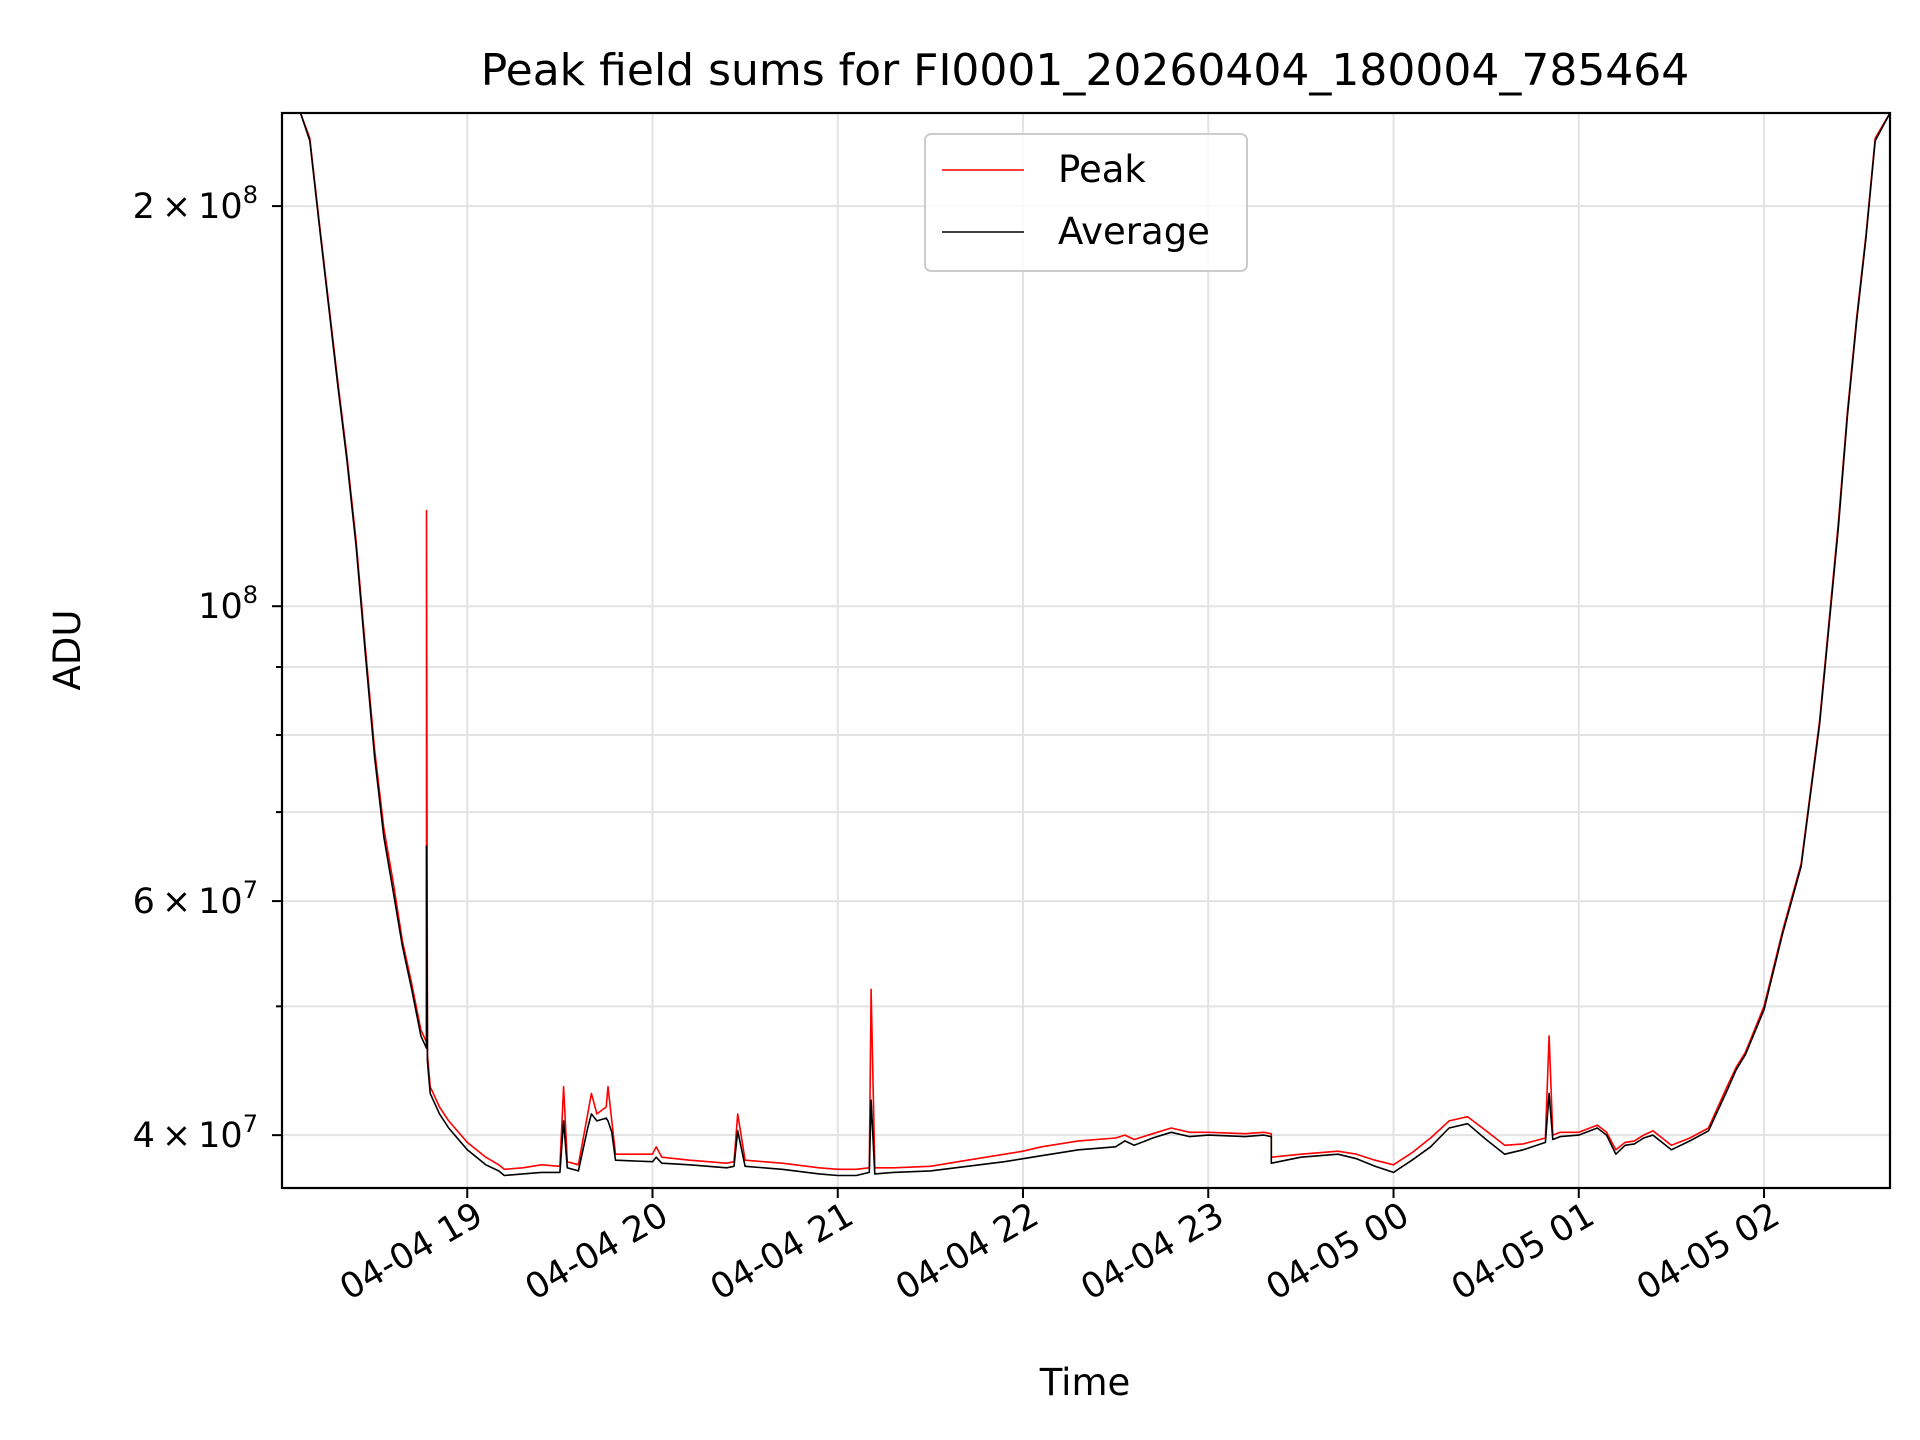 This screenshot has height=1440, width=1920. What do you see at coordinates (597, 1251) in the screenshot?
I see `x-tick-label: 04-04 20` at bounding box center [597, 1251].